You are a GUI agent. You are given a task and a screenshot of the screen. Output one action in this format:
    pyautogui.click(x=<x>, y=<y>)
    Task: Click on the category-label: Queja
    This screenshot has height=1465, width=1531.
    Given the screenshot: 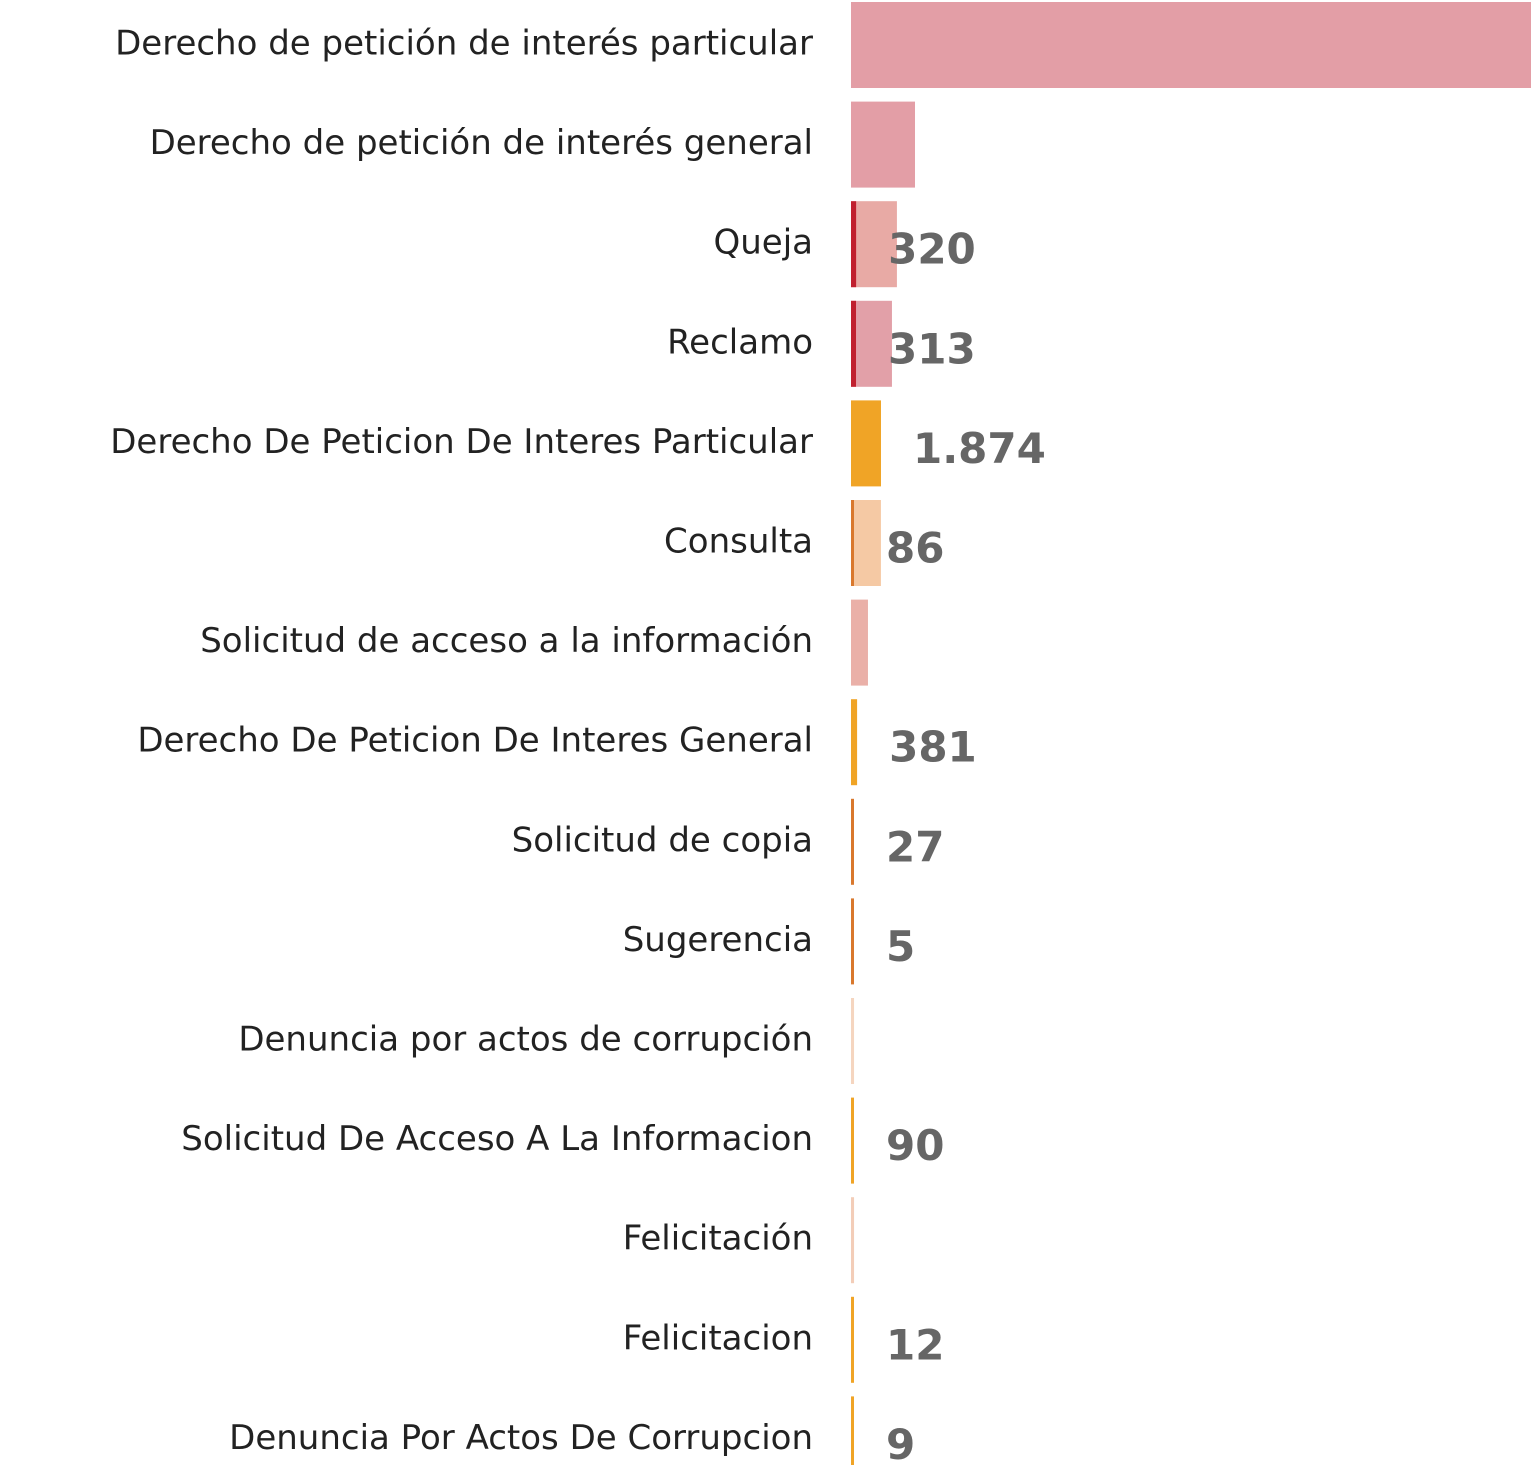 What is the action you would take?
    pyautogui.click(x=763, y=243)
    